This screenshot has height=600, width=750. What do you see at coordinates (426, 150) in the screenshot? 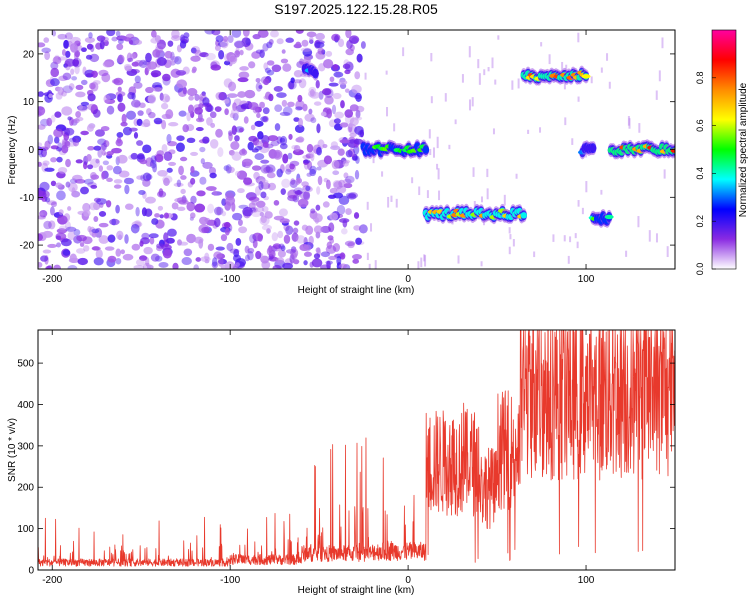
I see `heatmap-band-cell` at bounding box center [426, 150].